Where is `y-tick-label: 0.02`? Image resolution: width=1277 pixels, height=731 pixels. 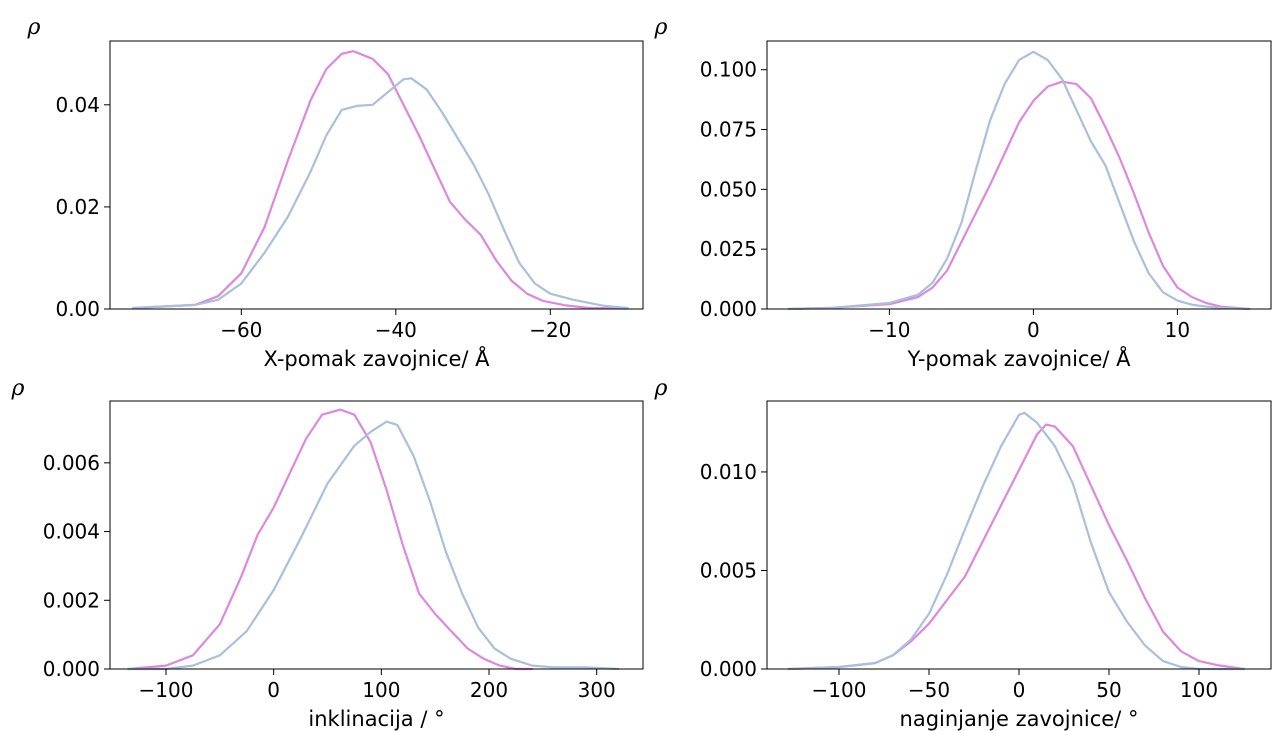 y-tick-label: 0.02 is located at coordinates (77, 207).